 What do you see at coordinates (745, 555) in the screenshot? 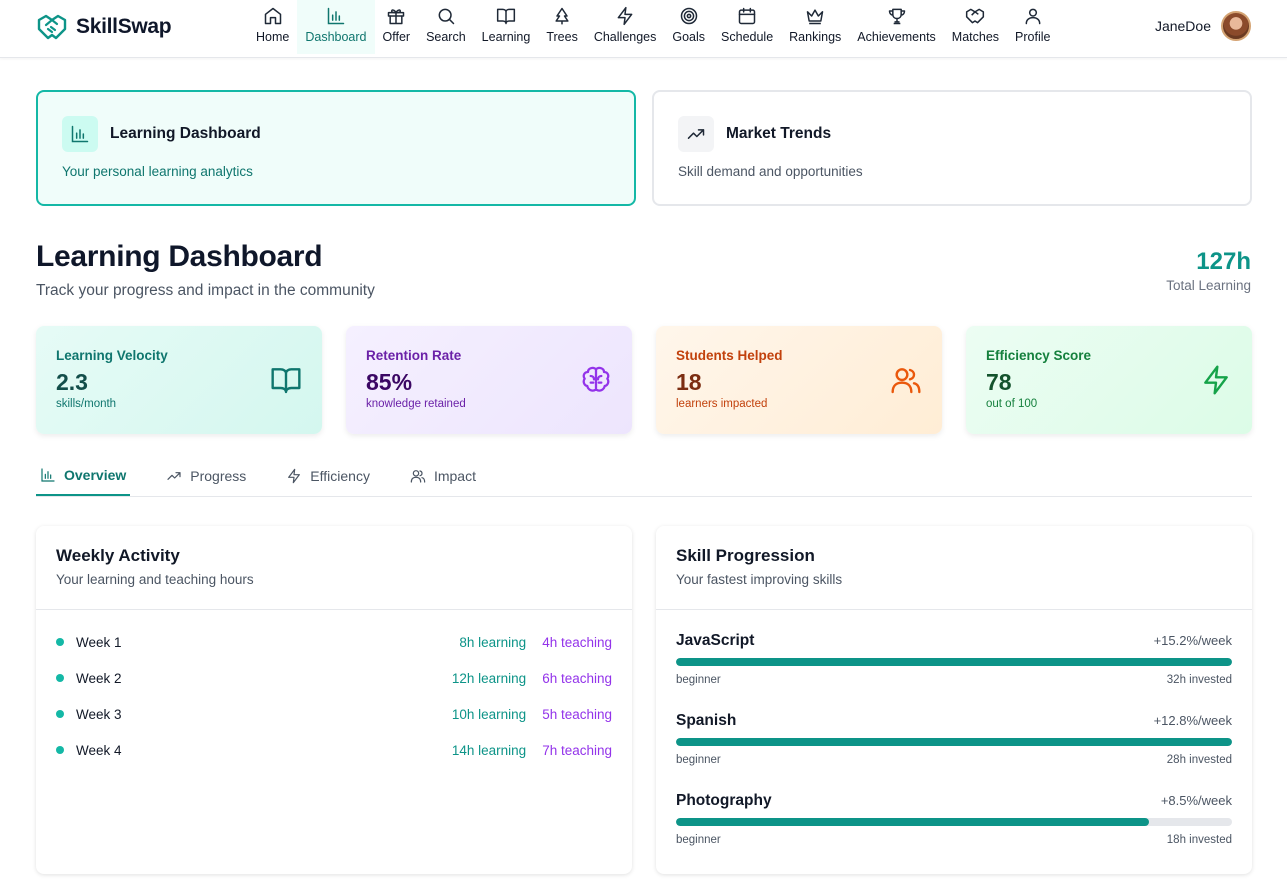
I see `panel-title: Skill Progression` at bounding box center [745, 555].